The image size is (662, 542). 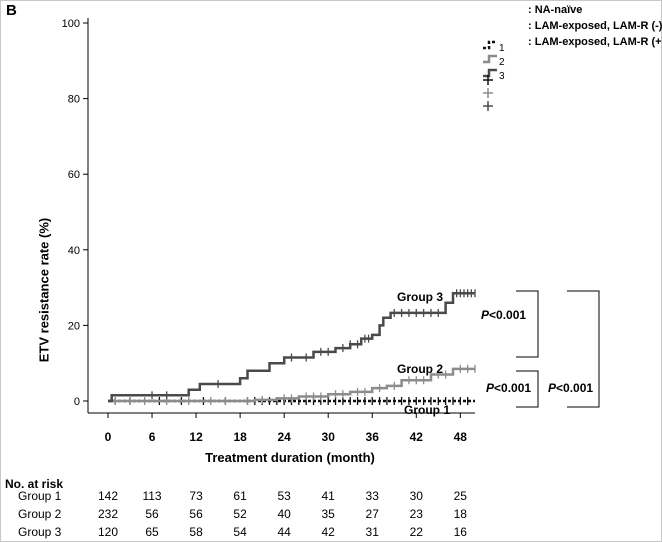 What do you see at coordinates (571, 388) in the screenshot?
I see `pvalue-group3-vs-group1: P<0.001` at bounding box center [571, 388].